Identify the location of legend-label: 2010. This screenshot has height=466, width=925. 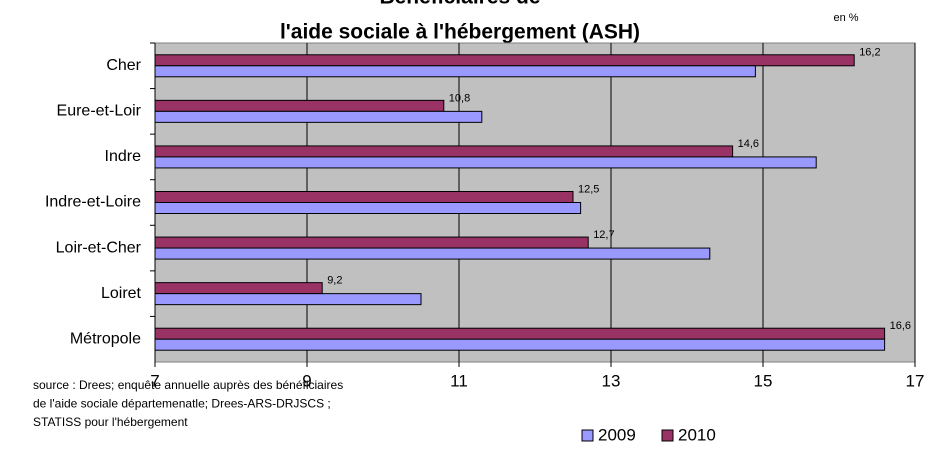
(697, 434).